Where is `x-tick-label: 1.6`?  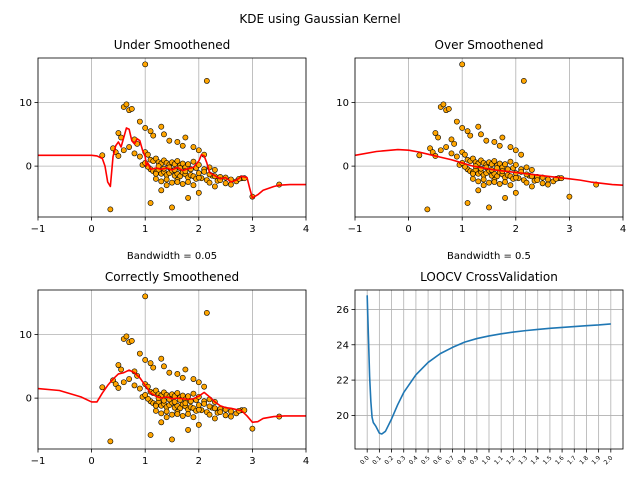 x-tick-label: 1.6 is located at coordinates (560, 460).